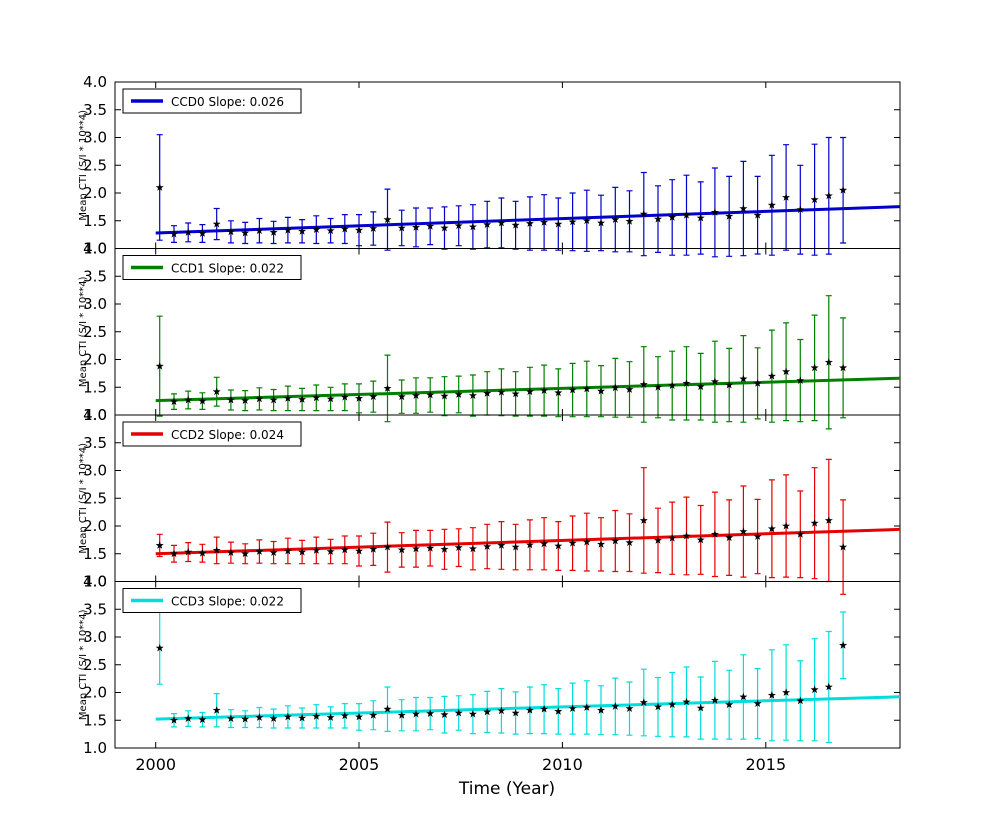  I want to click on legend-ccd3: CCD3 Slope: 0.022, so click(212, 600).